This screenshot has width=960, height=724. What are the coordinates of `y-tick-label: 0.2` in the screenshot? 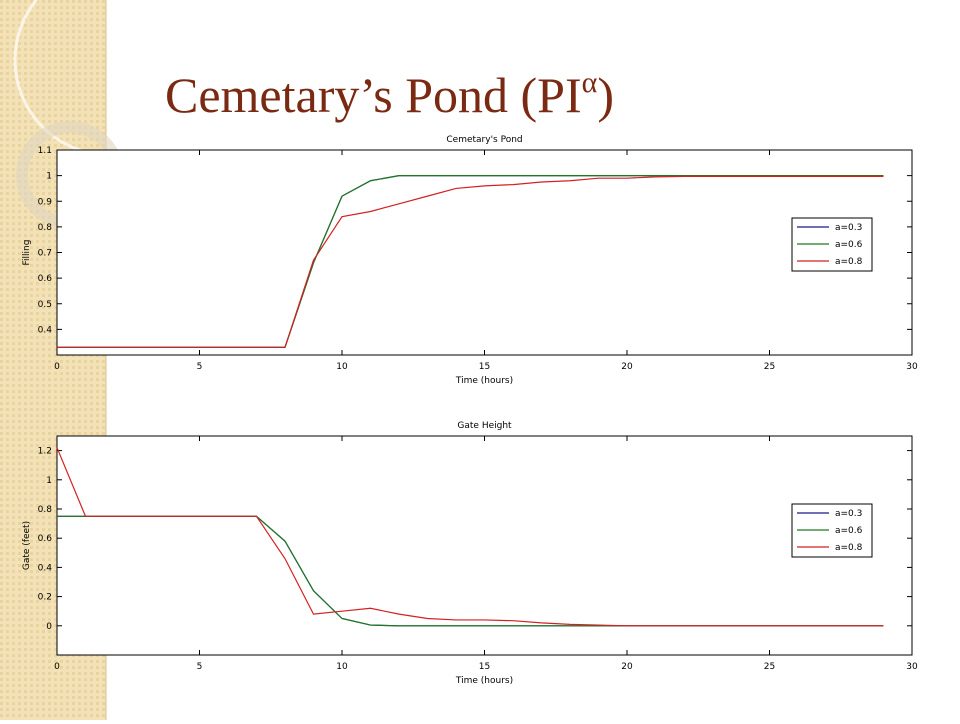 It's located at (45, 598).